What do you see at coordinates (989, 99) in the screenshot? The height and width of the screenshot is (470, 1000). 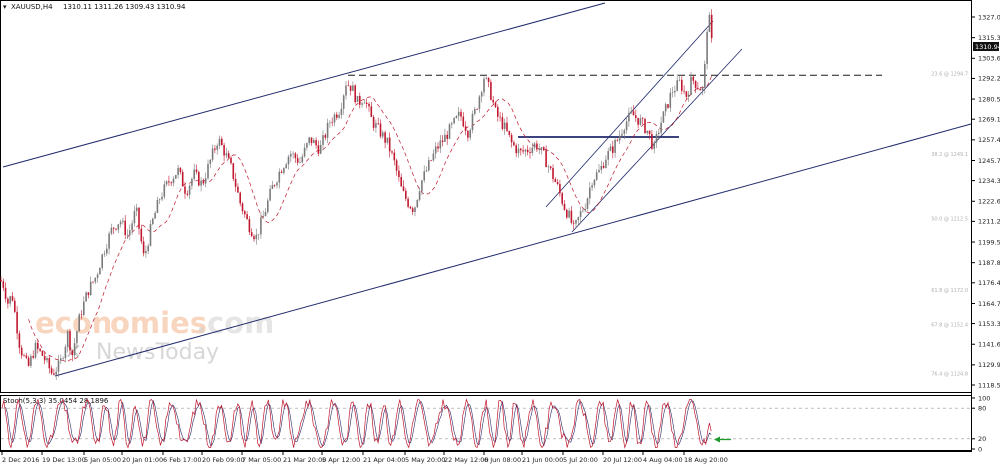 I see `price-tick-label: 1280.50` at bounding box center [989, 99].